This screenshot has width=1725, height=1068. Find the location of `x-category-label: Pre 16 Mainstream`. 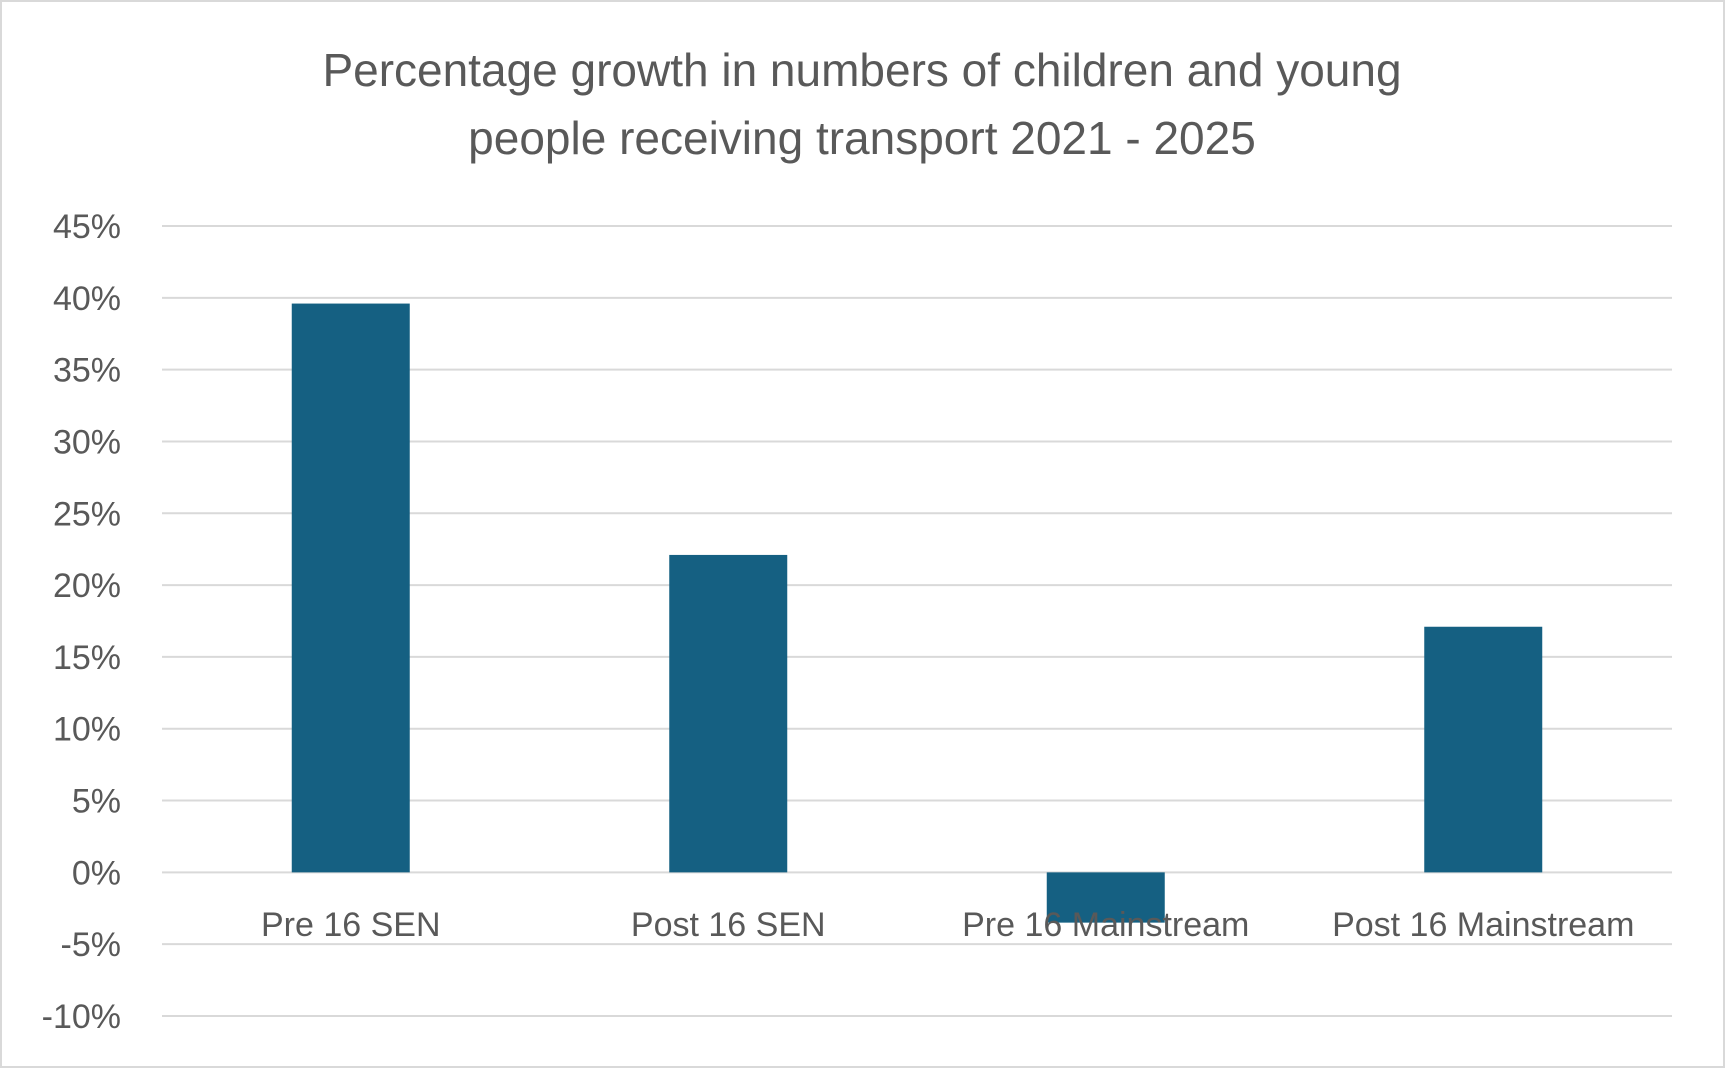

x-category-label: Pre 16 Mainstream is located at coordinates (1105, 925).